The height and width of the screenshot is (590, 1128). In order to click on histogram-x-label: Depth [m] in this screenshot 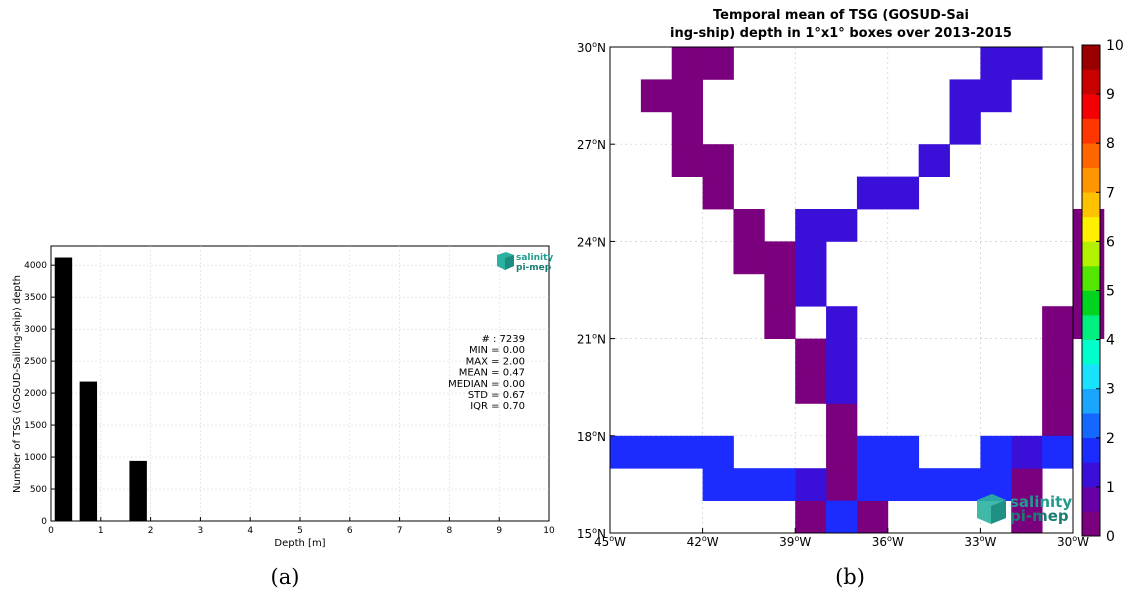, I will do `click(299, 543)`.